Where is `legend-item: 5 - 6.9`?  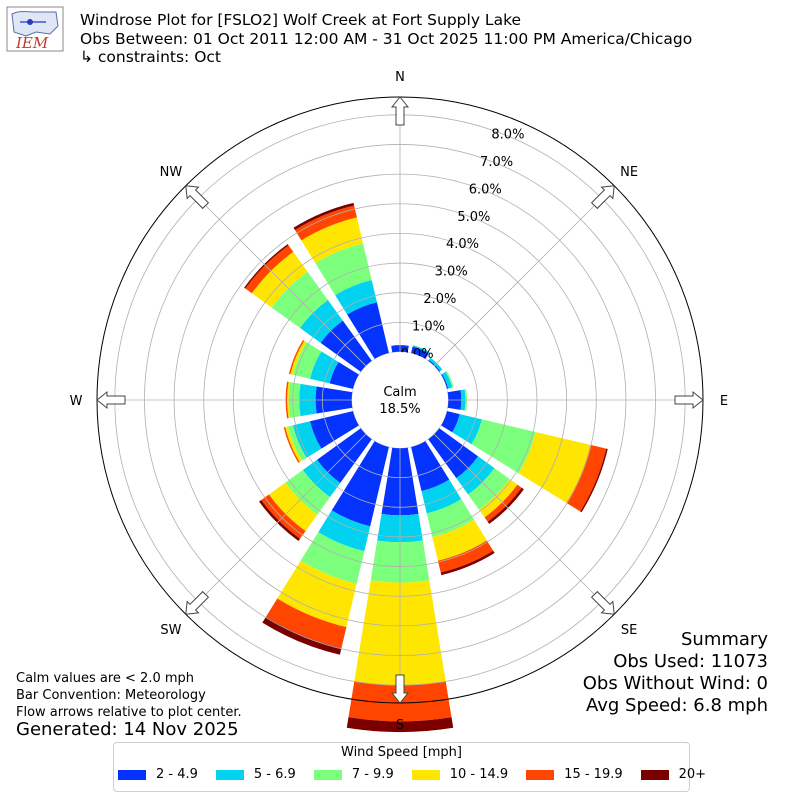 legend-item: 5 - 6.9 is located at coordinates (255, 774).